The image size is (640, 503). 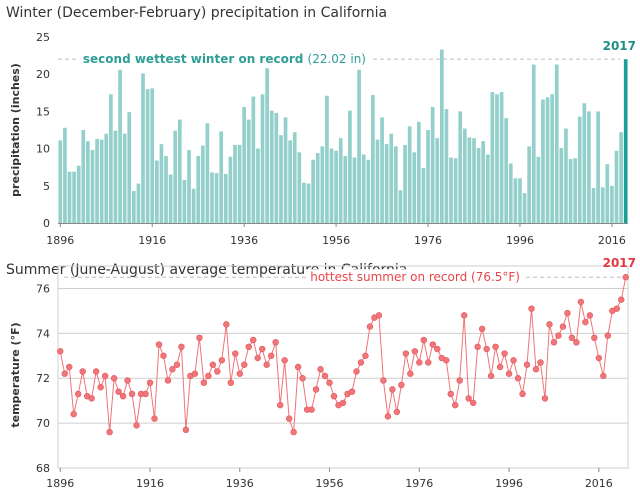 I want to click on highlight-year-label: 2017, so click(x=619, y=263).